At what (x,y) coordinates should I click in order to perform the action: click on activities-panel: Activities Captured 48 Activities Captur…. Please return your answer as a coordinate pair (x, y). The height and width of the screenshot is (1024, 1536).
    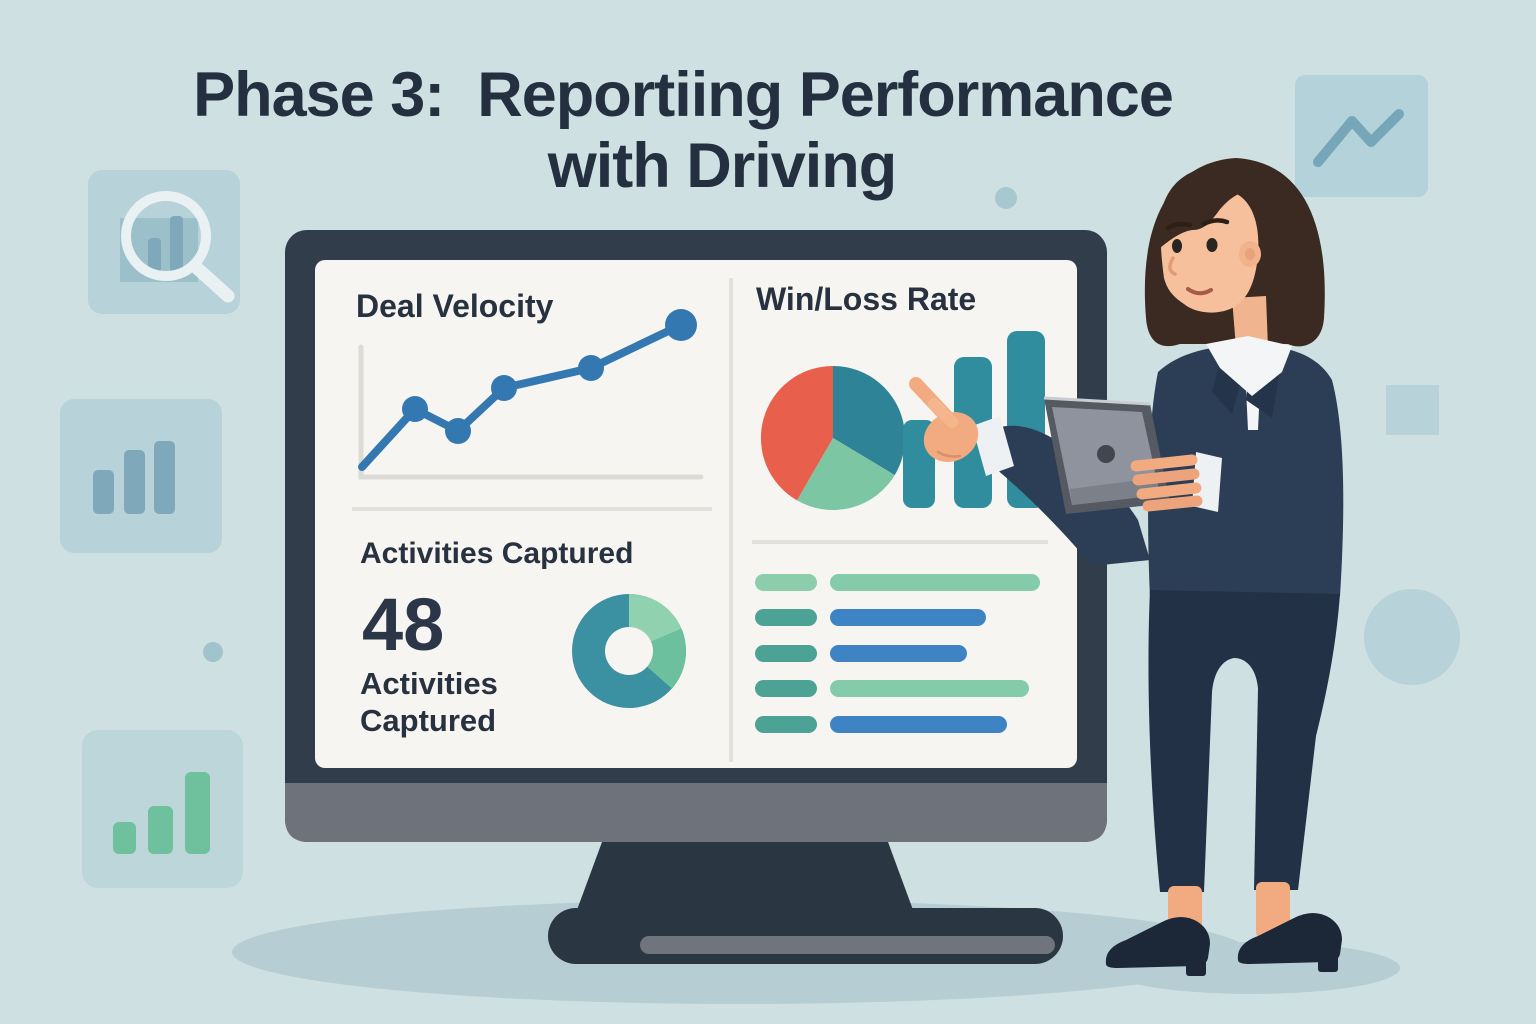
    Looking at the image, I should click on (523, 637).